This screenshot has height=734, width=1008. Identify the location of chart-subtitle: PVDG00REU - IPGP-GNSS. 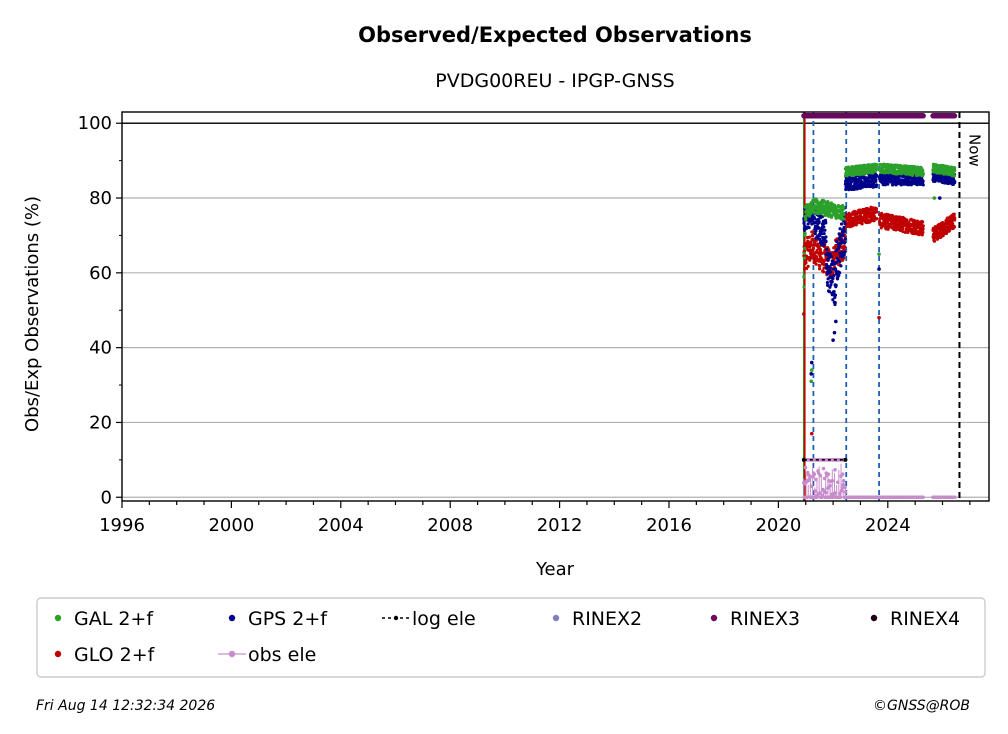
(554, 81).